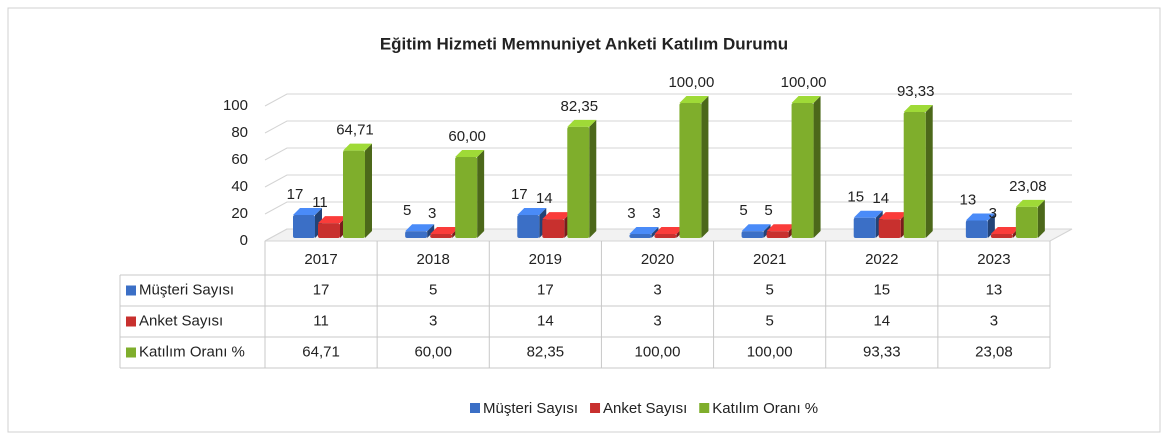 The height and width of the screenshot is (445, 1168). I want to click on x-tick-label: 2017, so click(320, 259).